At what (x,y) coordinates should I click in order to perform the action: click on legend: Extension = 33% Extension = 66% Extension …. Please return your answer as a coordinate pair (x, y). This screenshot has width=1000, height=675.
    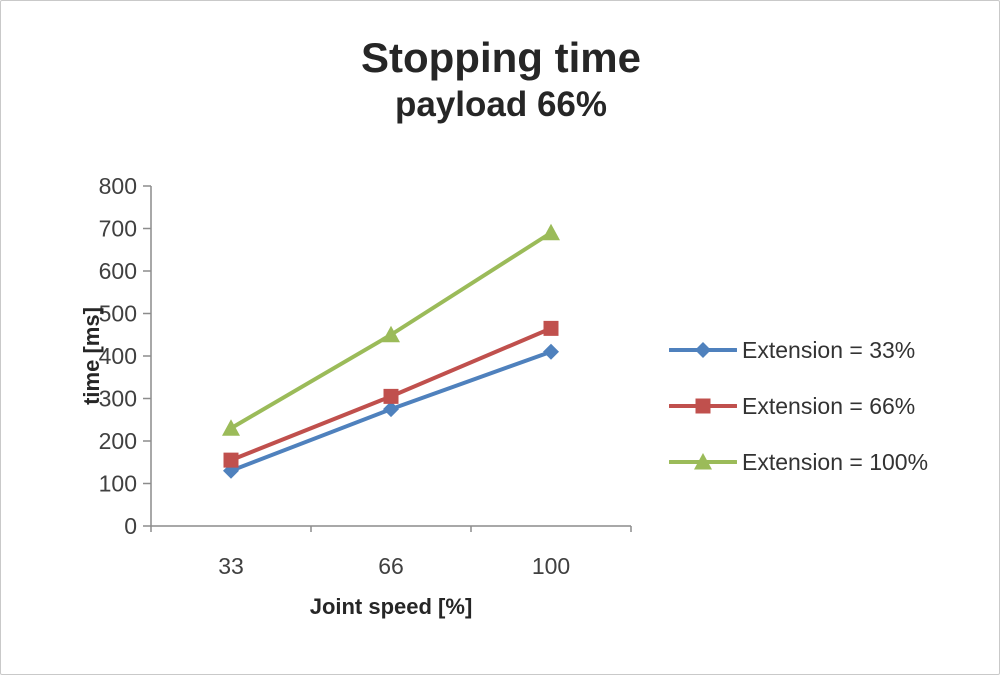
    Looking at the image, I should click on (799, 405).